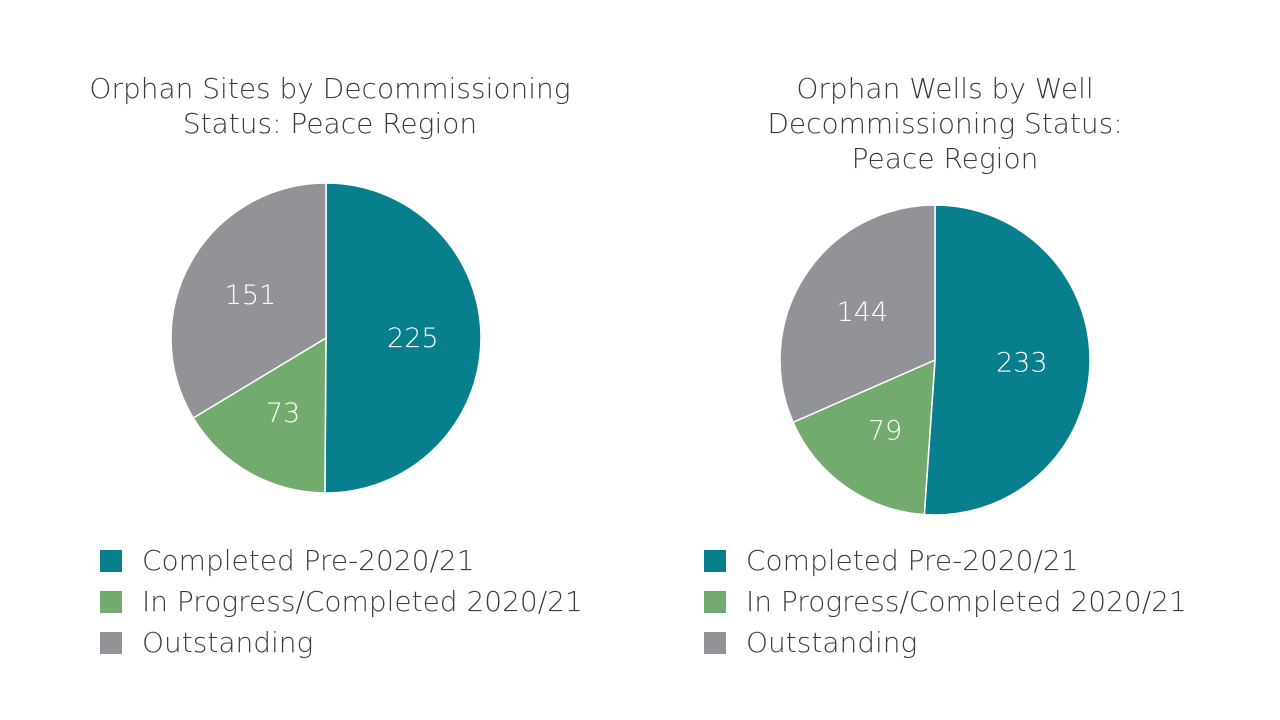 This screenshot has height=720, width=1280. Describe the element at coordinates (1022, 362) in the screenshot. I see `slice-value-label-completed: 233` at that location.